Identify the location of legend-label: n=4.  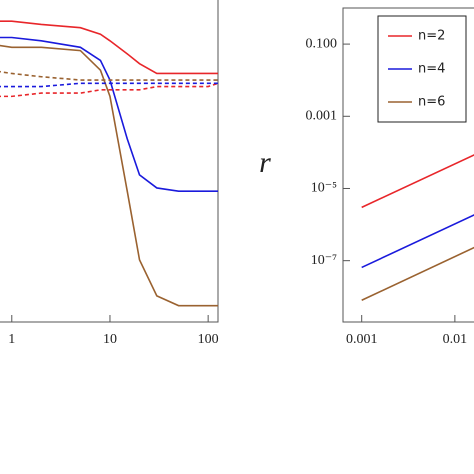
(431, 69).